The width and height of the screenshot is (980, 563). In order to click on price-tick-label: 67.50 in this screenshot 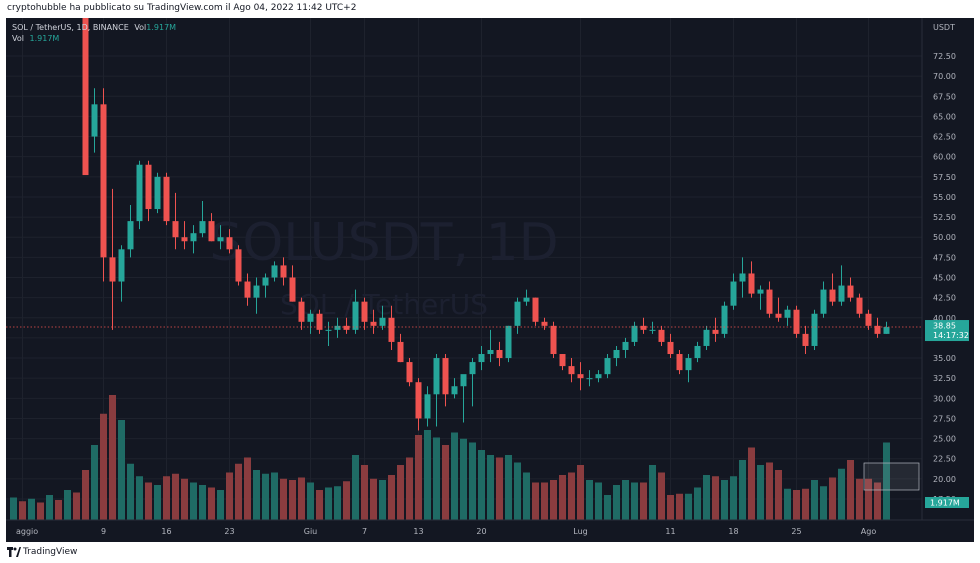, I will do `click(944, 96)`.